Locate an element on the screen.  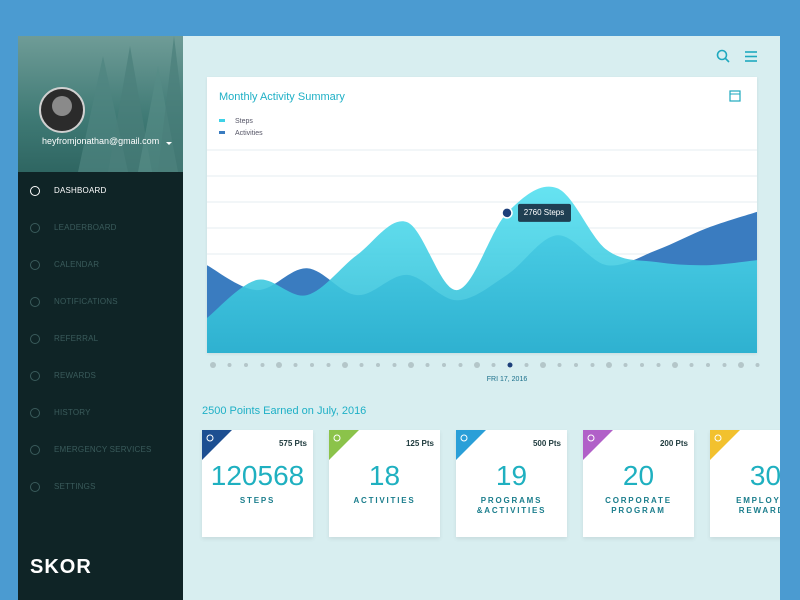
menu-item: REFERRAL is located at coordinates (76, 338).